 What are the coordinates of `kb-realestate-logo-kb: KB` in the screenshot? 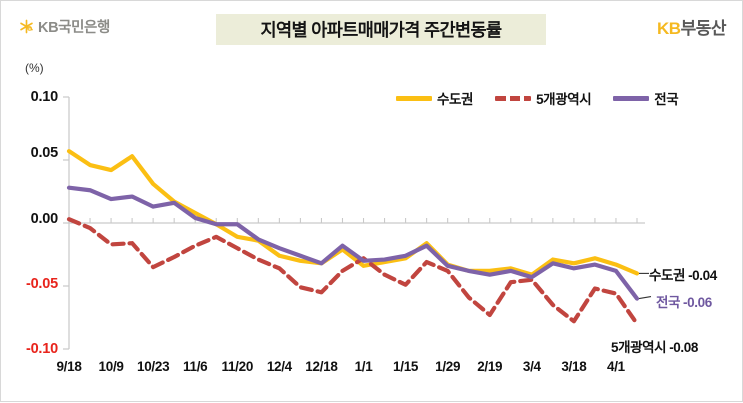 It's located at (669, 28).